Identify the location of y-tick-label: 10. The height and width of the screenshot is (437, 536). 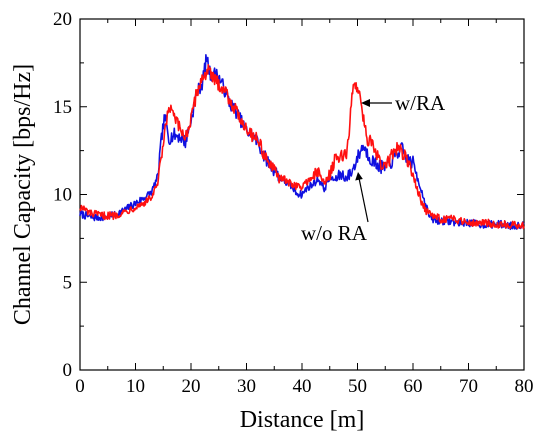
(62, 195).